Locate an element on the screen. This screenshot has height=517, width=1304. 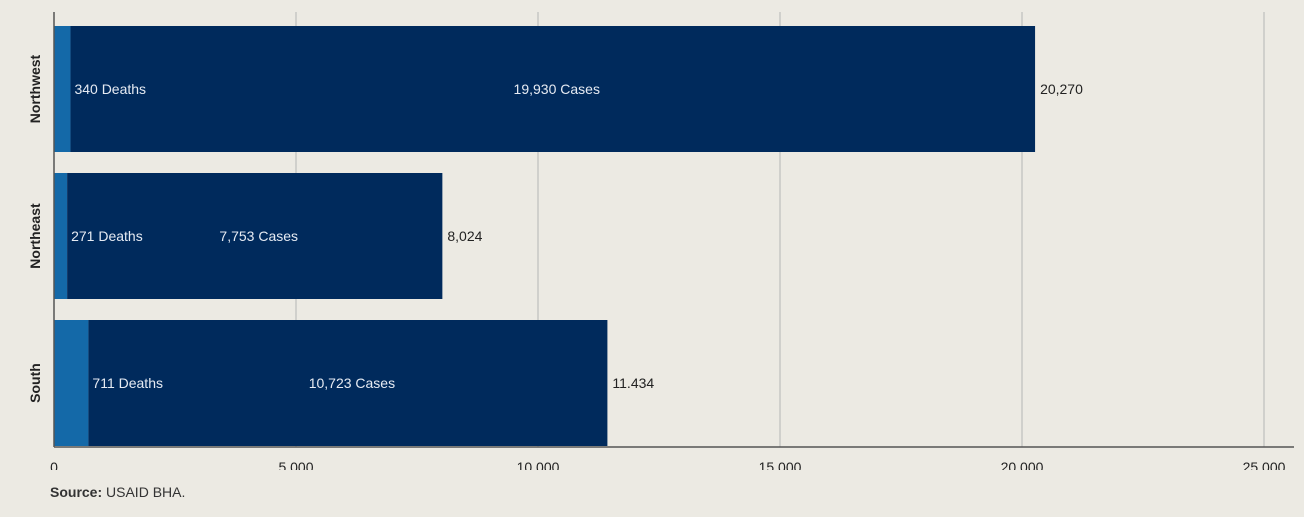
category-label: Northwest is located at coordinates (35, 88).